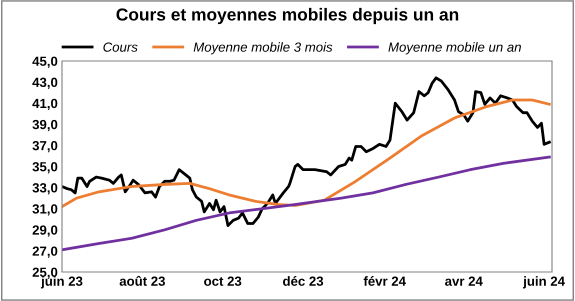 Image resolution: width=575 pixels, height=301 pixels. Describe the element at coordinates (287, 16) in the screenshot. I see `chart-title: Cours et moyennes mobiles depuis un an` at that location.